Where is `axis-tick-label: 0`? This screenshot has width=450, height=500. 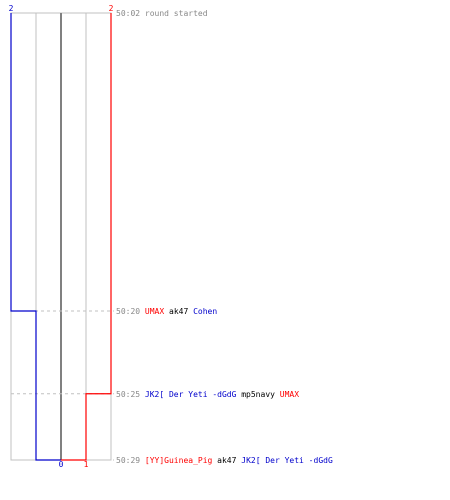
axis-tick-label: 0 is located at coordinates (61, 464).